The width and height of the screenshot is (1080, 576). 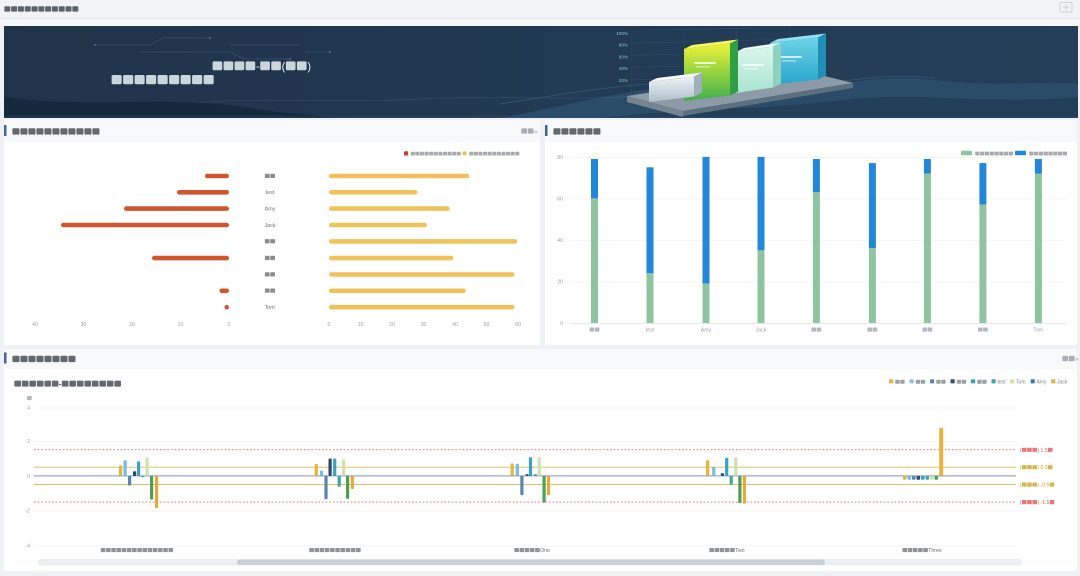 I want to click on svg-text: -4, so click(x=27, y=547).